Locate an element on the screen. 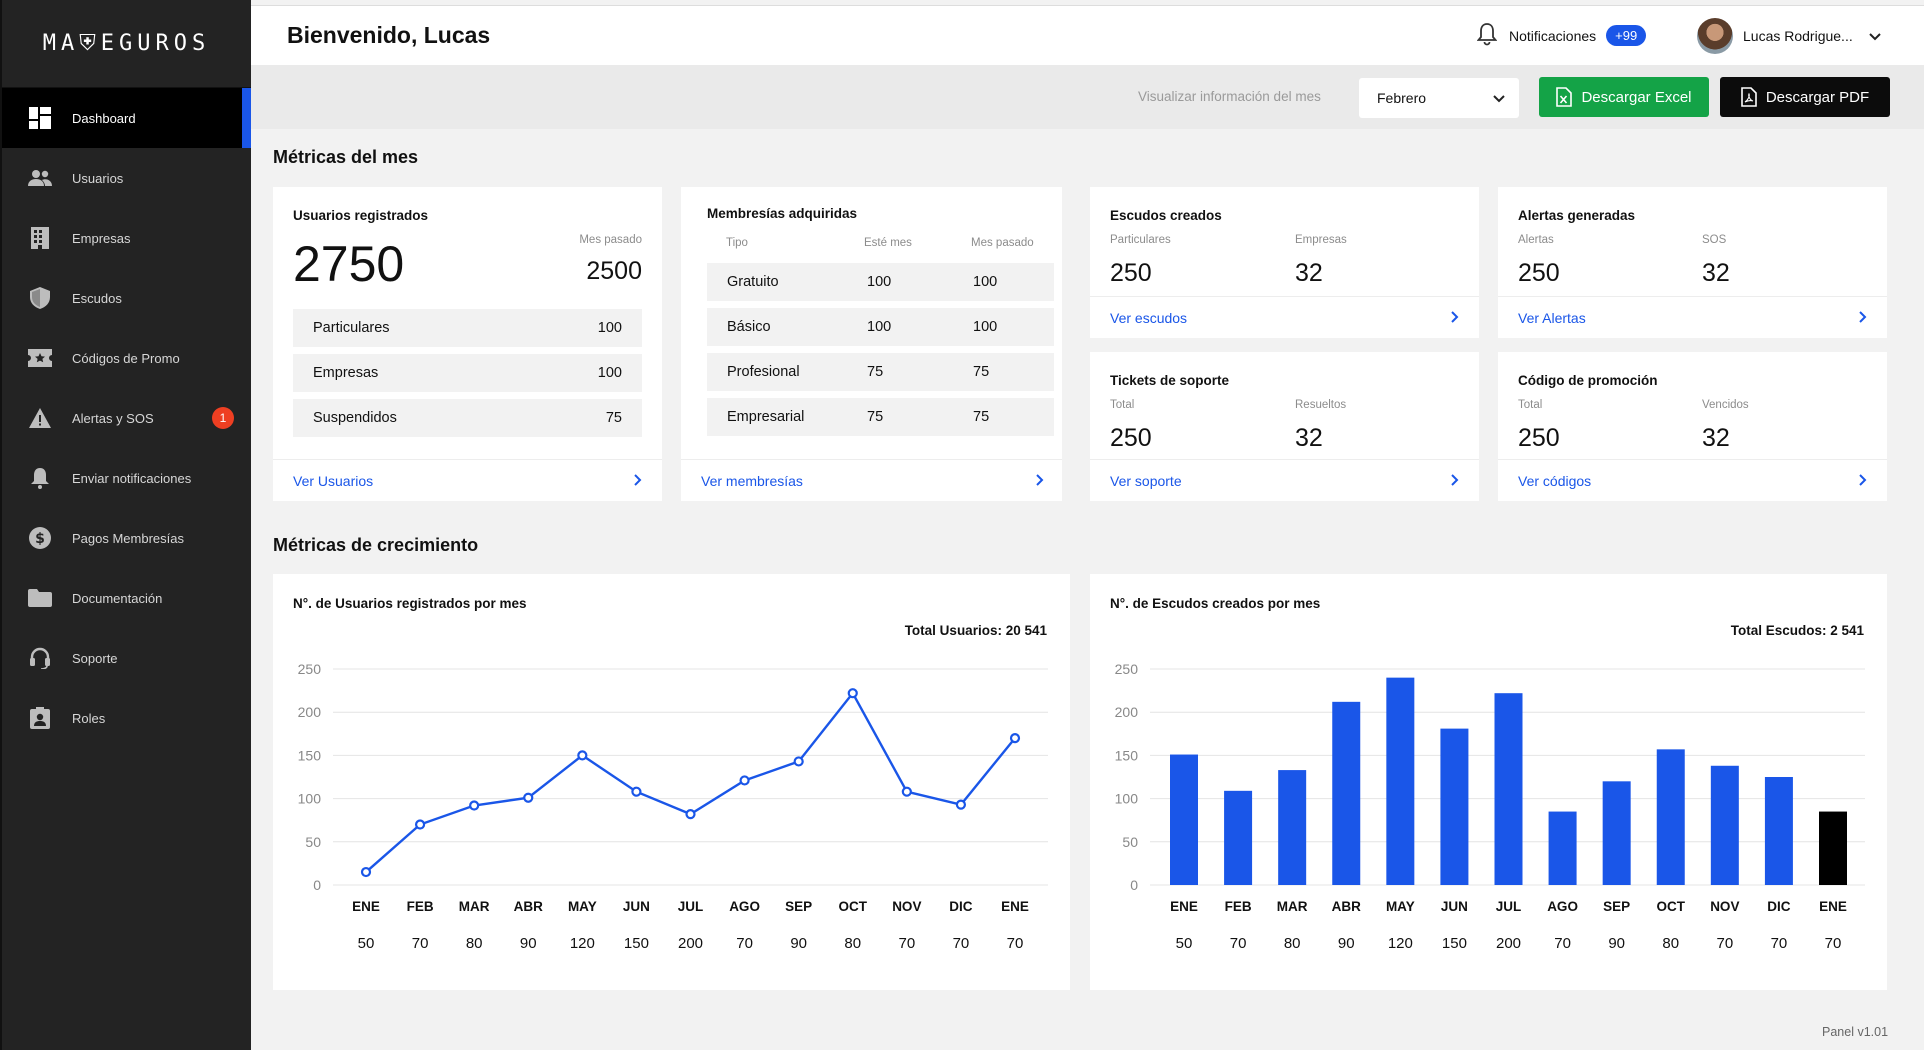 The image size is (1924, 1050). month-select: Febrero is located at coordinates (1439, 98).